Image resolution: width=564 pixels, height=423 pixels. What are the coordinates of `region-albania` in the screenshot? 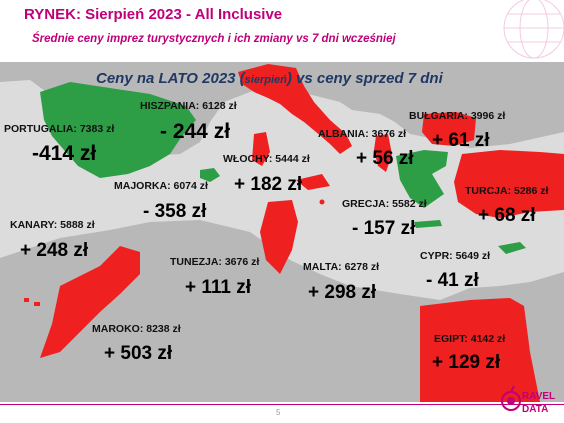 It's located at (383, 153).